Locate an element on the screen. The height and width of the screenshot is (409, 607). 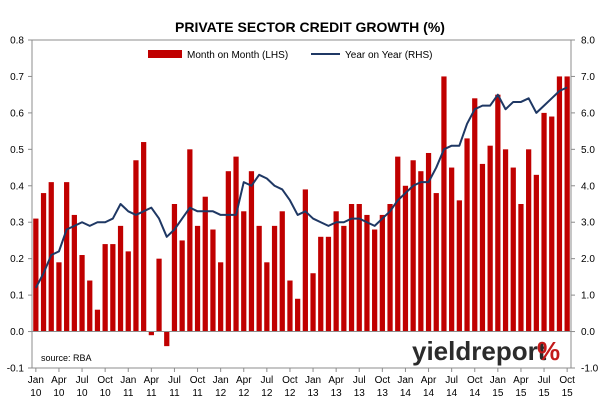
x-tick-label-month: Oct is located at coordinates (290, 380).